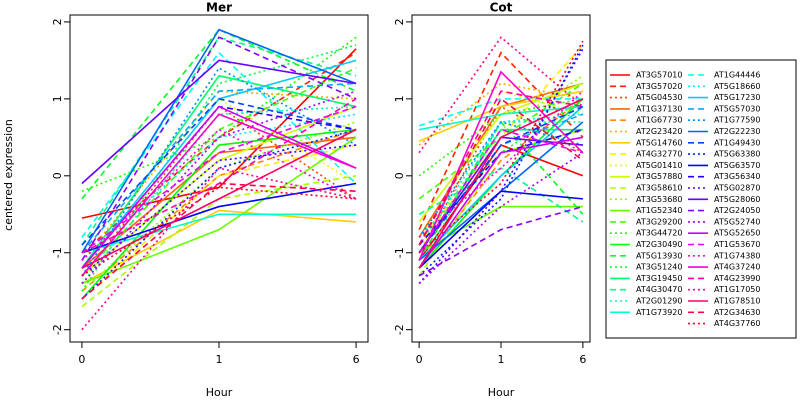 The width and height of the screenshot is (800, 400). I want to click on legend-label: AT5G14760, so click(659, 142).